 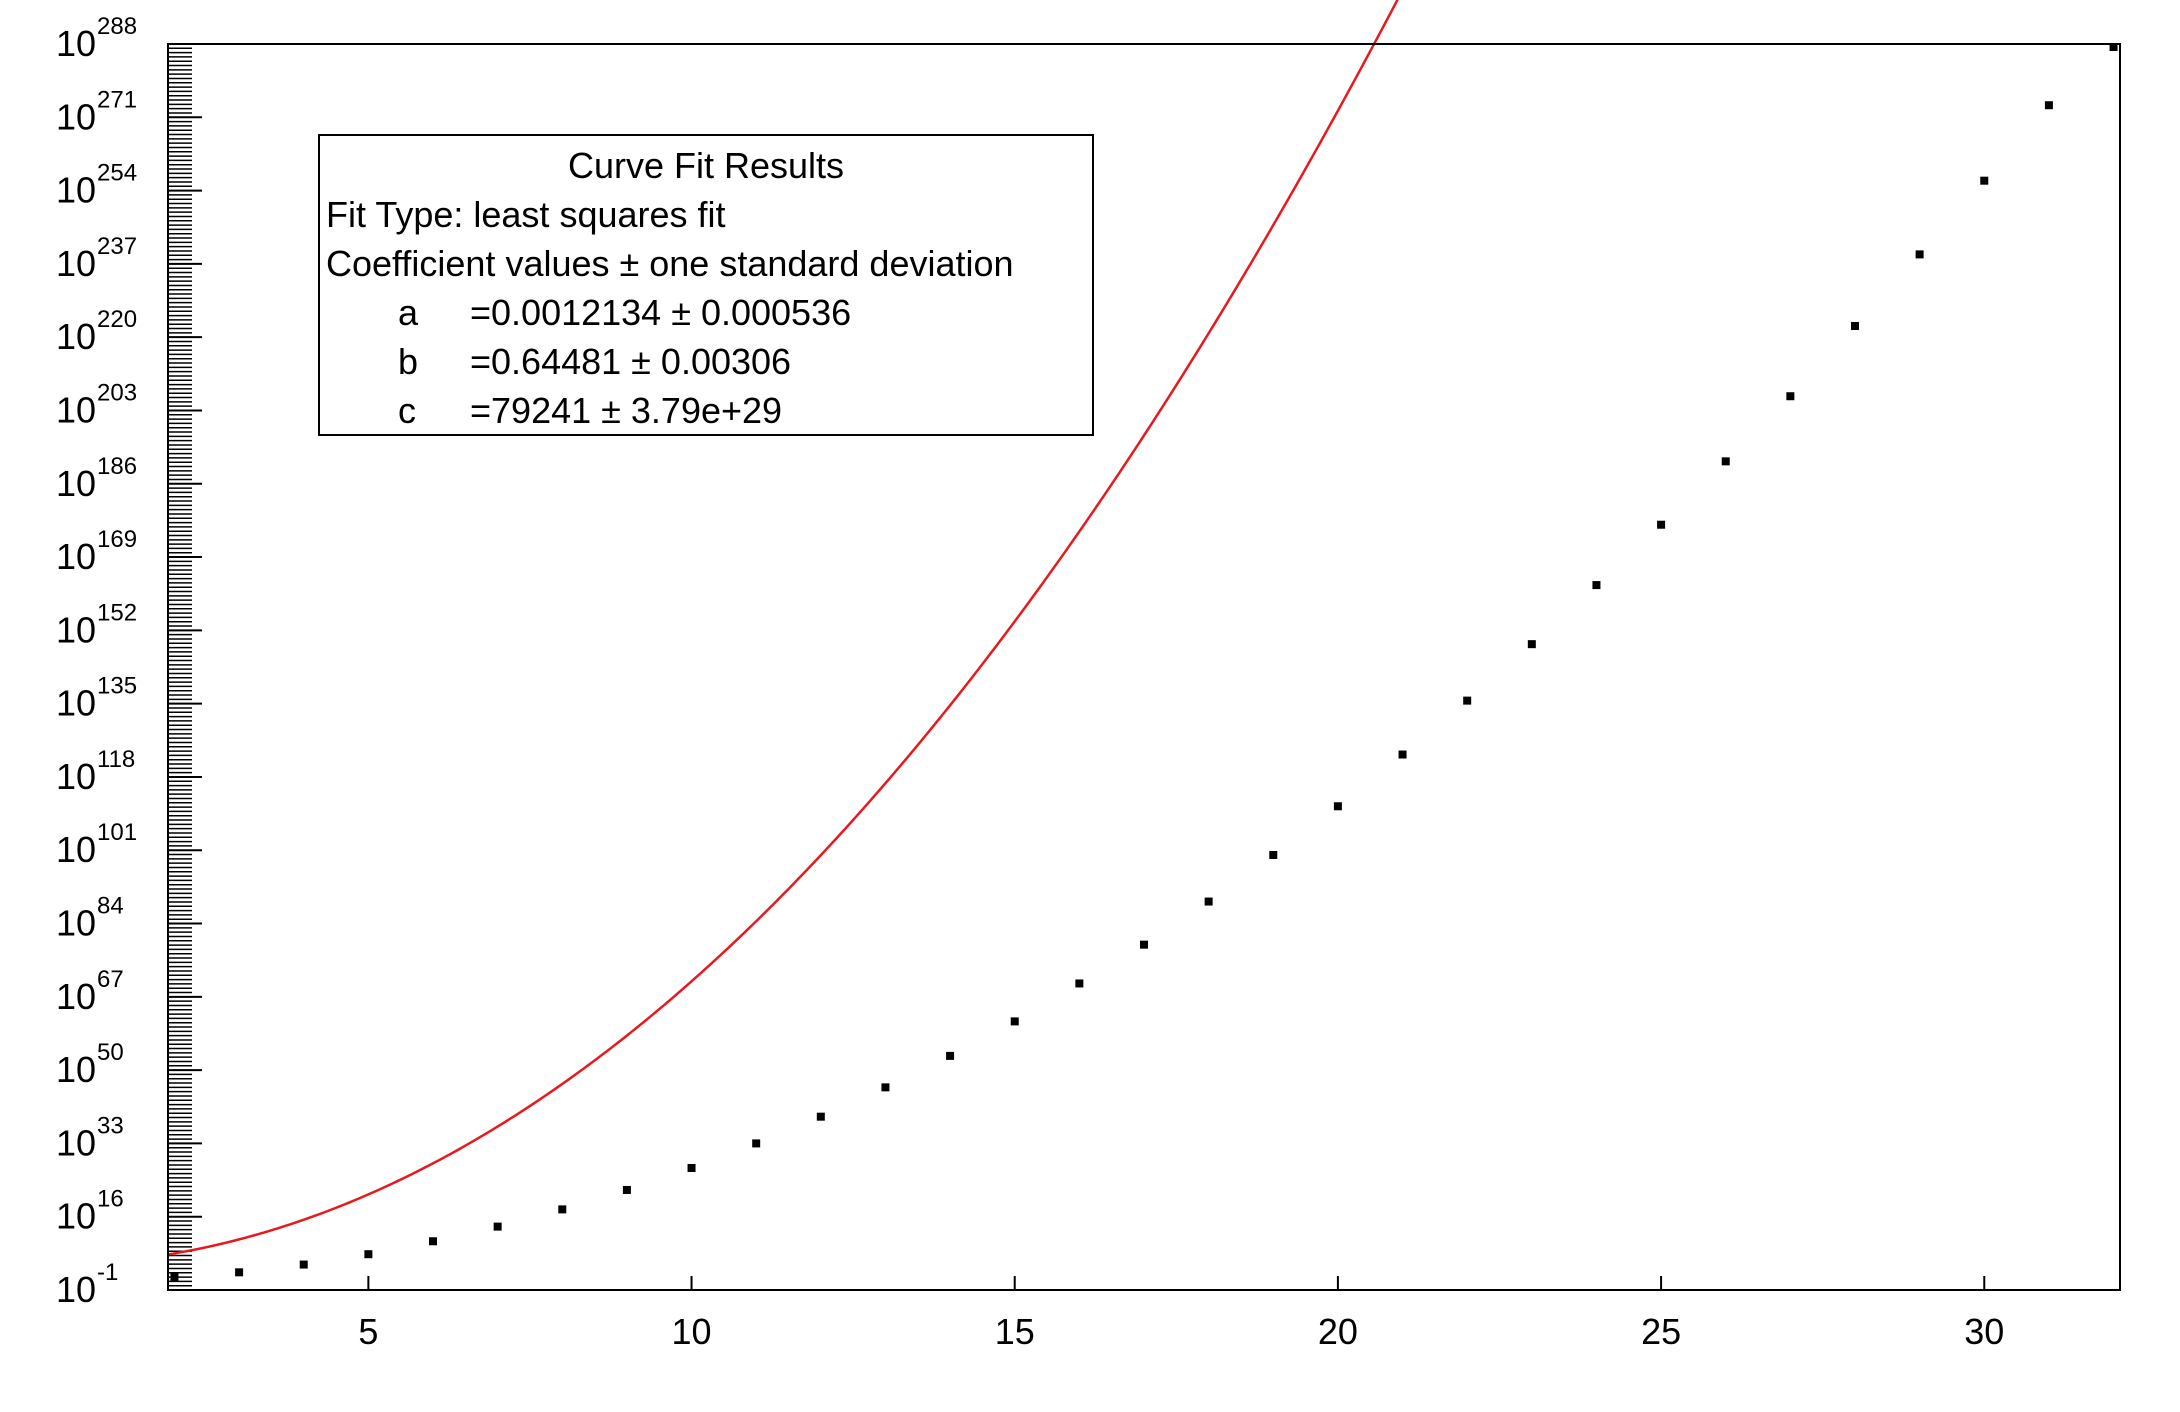 I want to click on coefficient-name: a, so click(x=408, y=312).